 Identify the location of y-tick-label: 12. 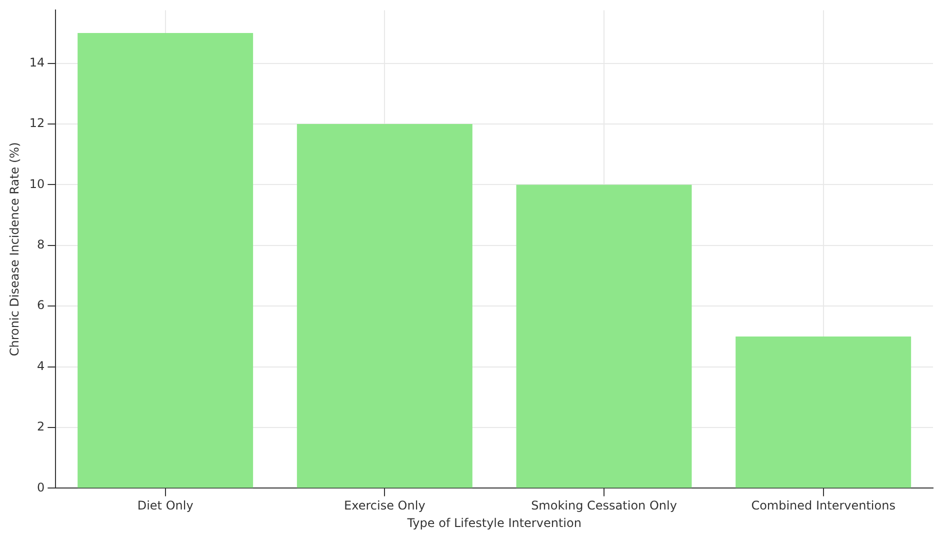
(37, 123).